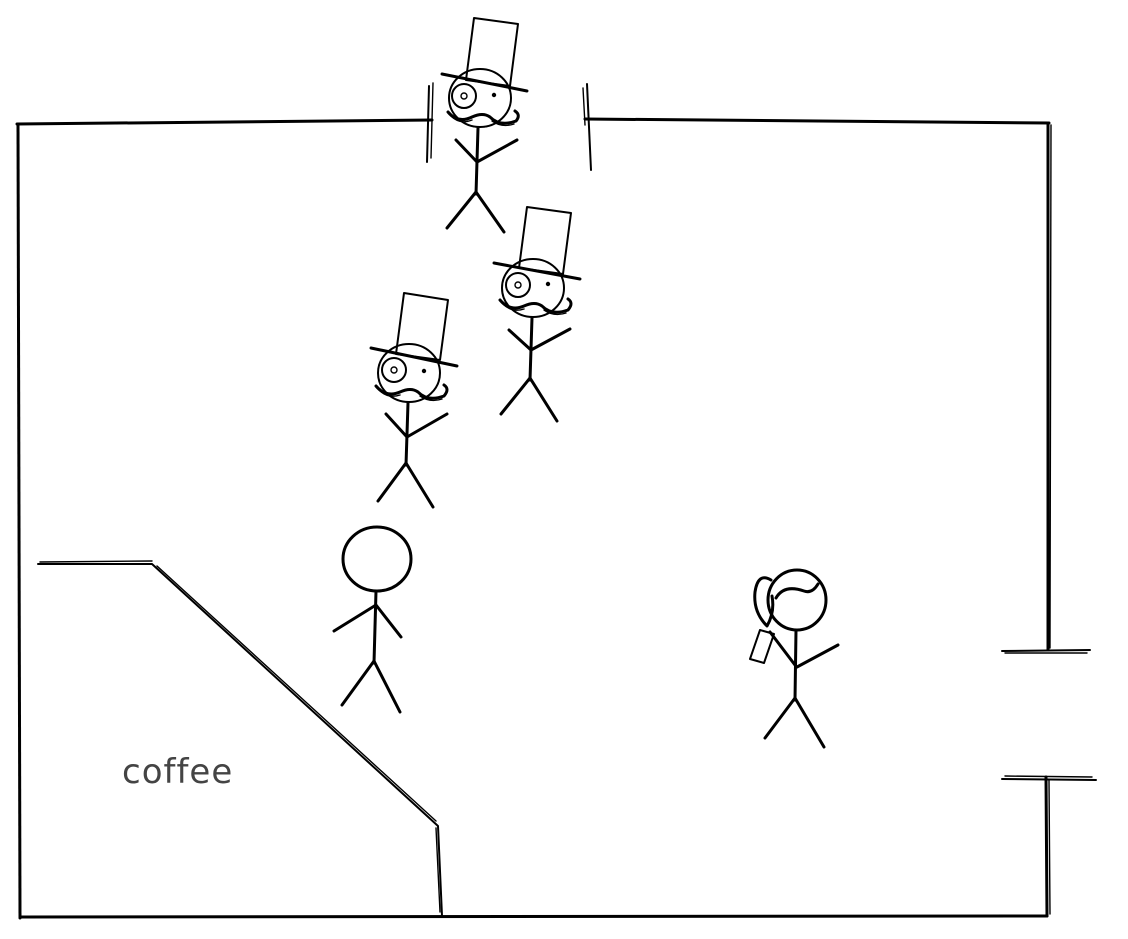 This screenshot has width=1128, height=939. Describe the element at coordinates (1046, 846) in the screenshot. I see `right-wall-lower` at that location.